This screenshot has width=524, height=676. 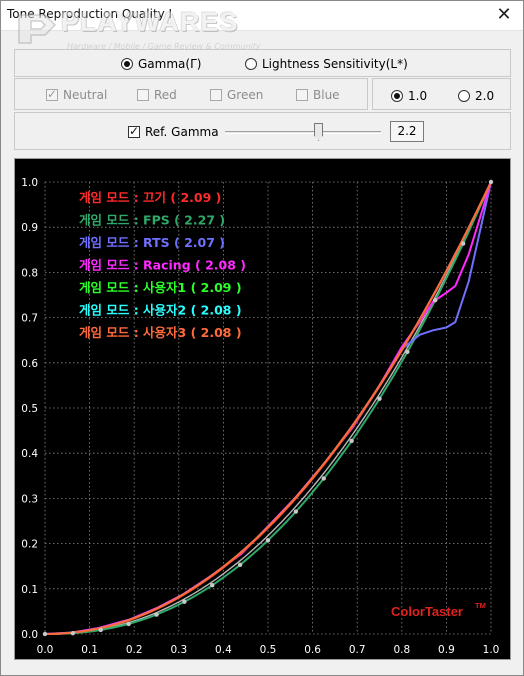 I want to click on ref-gamma-value: 2.2, so click(x=407, y=131).